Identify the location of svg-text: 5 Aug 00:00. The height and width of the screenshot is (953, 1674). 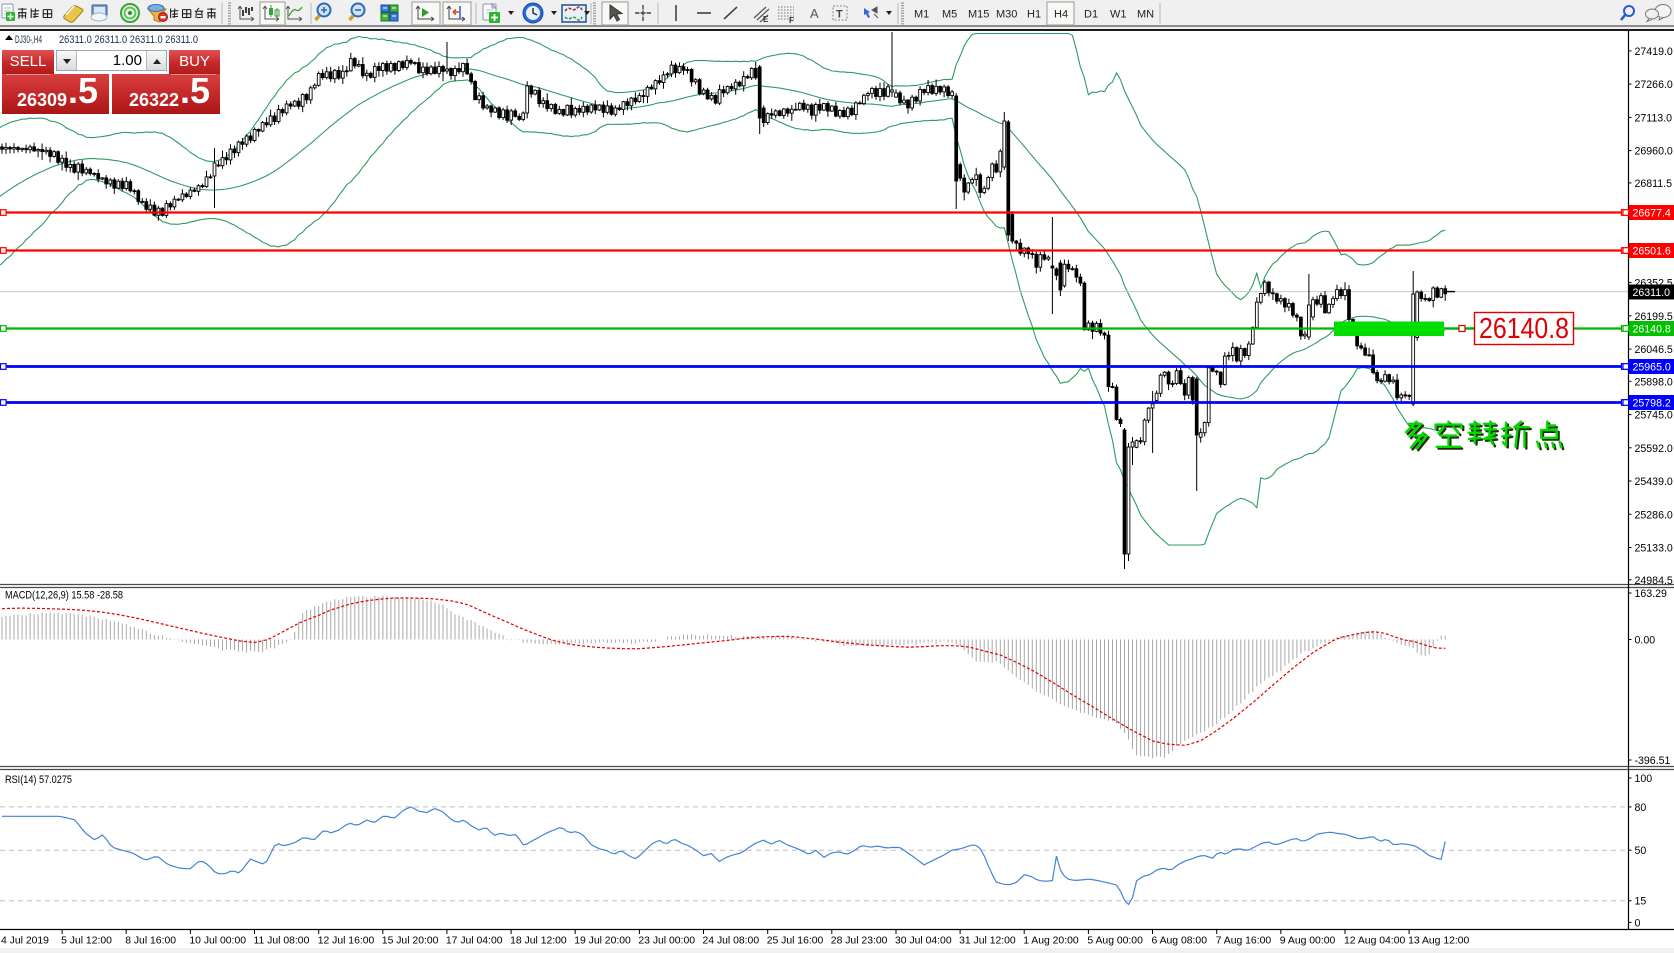
(1115, 941).